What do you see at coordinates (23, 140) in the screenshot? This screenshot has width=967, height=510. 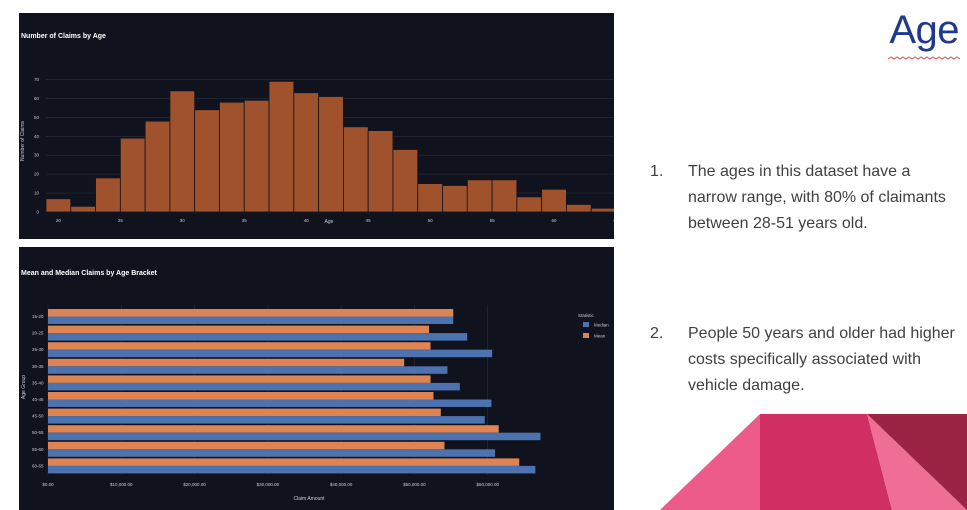 I see `hist-y-label: Number of Claims` at bounding box center [23, 140].